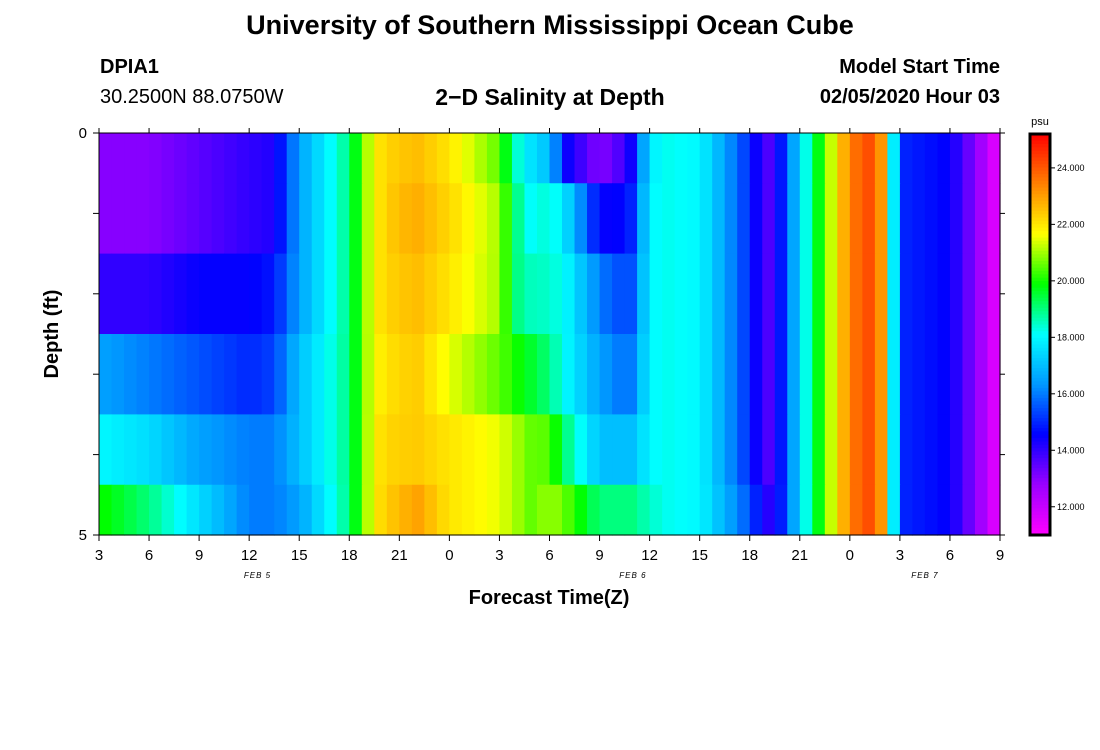 The height and width of the screenshot is (750, 1100). What do you see at coordinates (749, 555) in the screenshot?
I see `x-tick-label: 18` at bounding box center [749, 555].